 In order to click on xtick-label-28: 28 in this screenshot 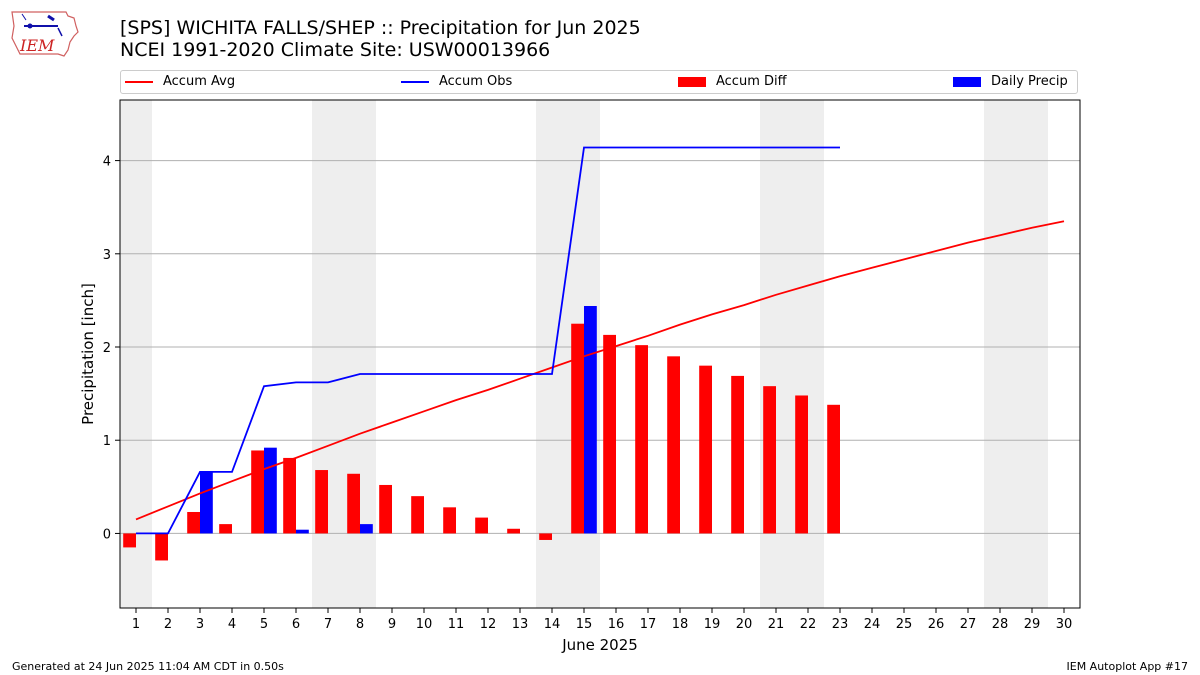, I will do `click(1000, 624)`.